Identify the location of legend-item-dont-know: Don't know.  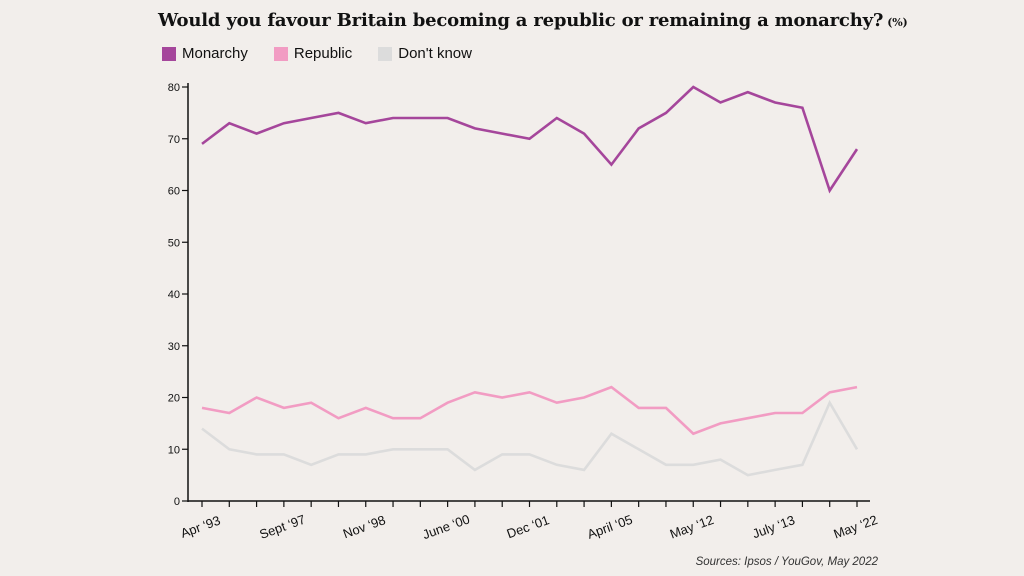
(425, 53).